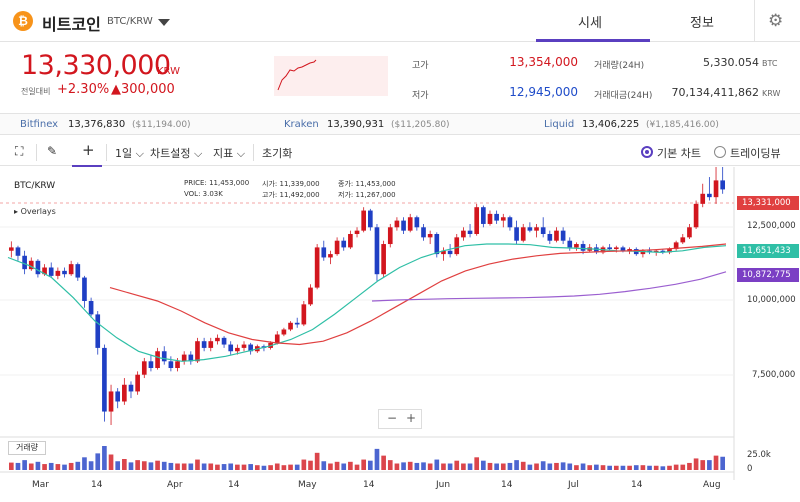  What do you see at coordinates (771, 300) in the screenshot?
I see `y-axis-label: 10,000,000` at bounding box center [771, 300].